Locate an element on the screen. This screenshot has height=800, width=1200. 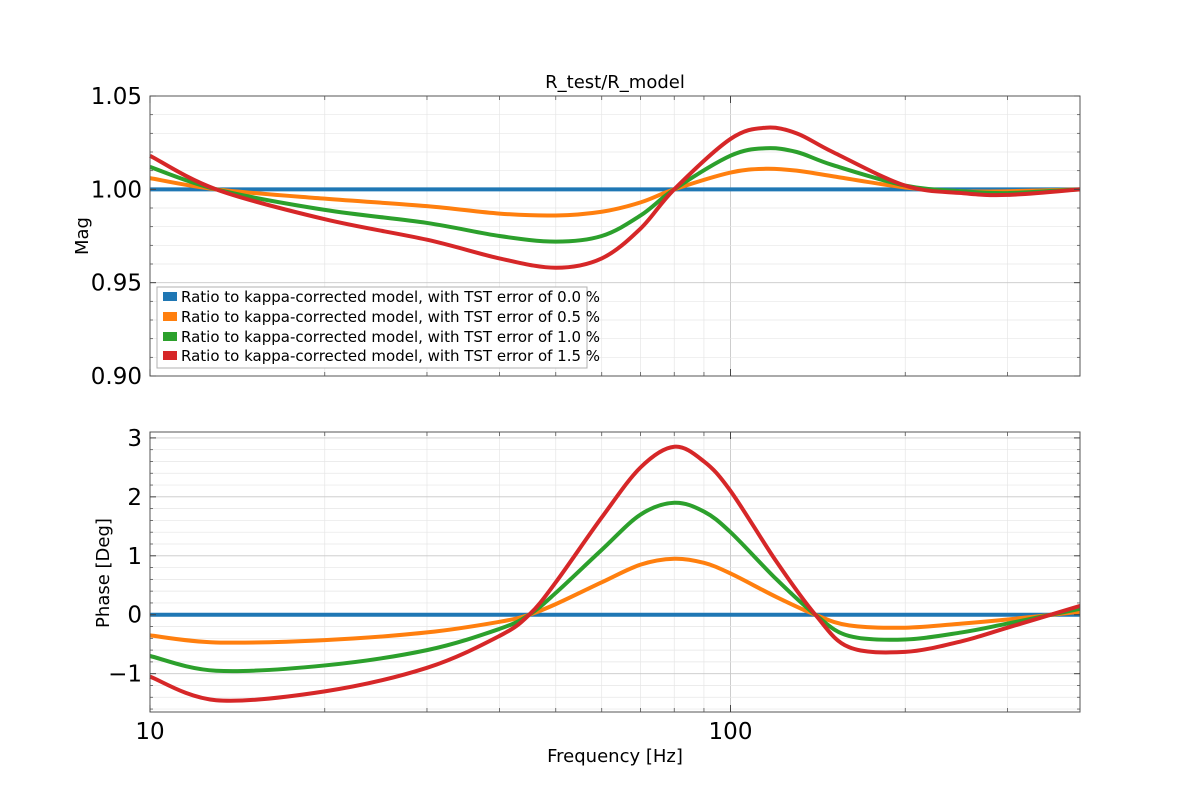
magnitude-y-tick-label: 0.95 is located at coordinates (116, 284).